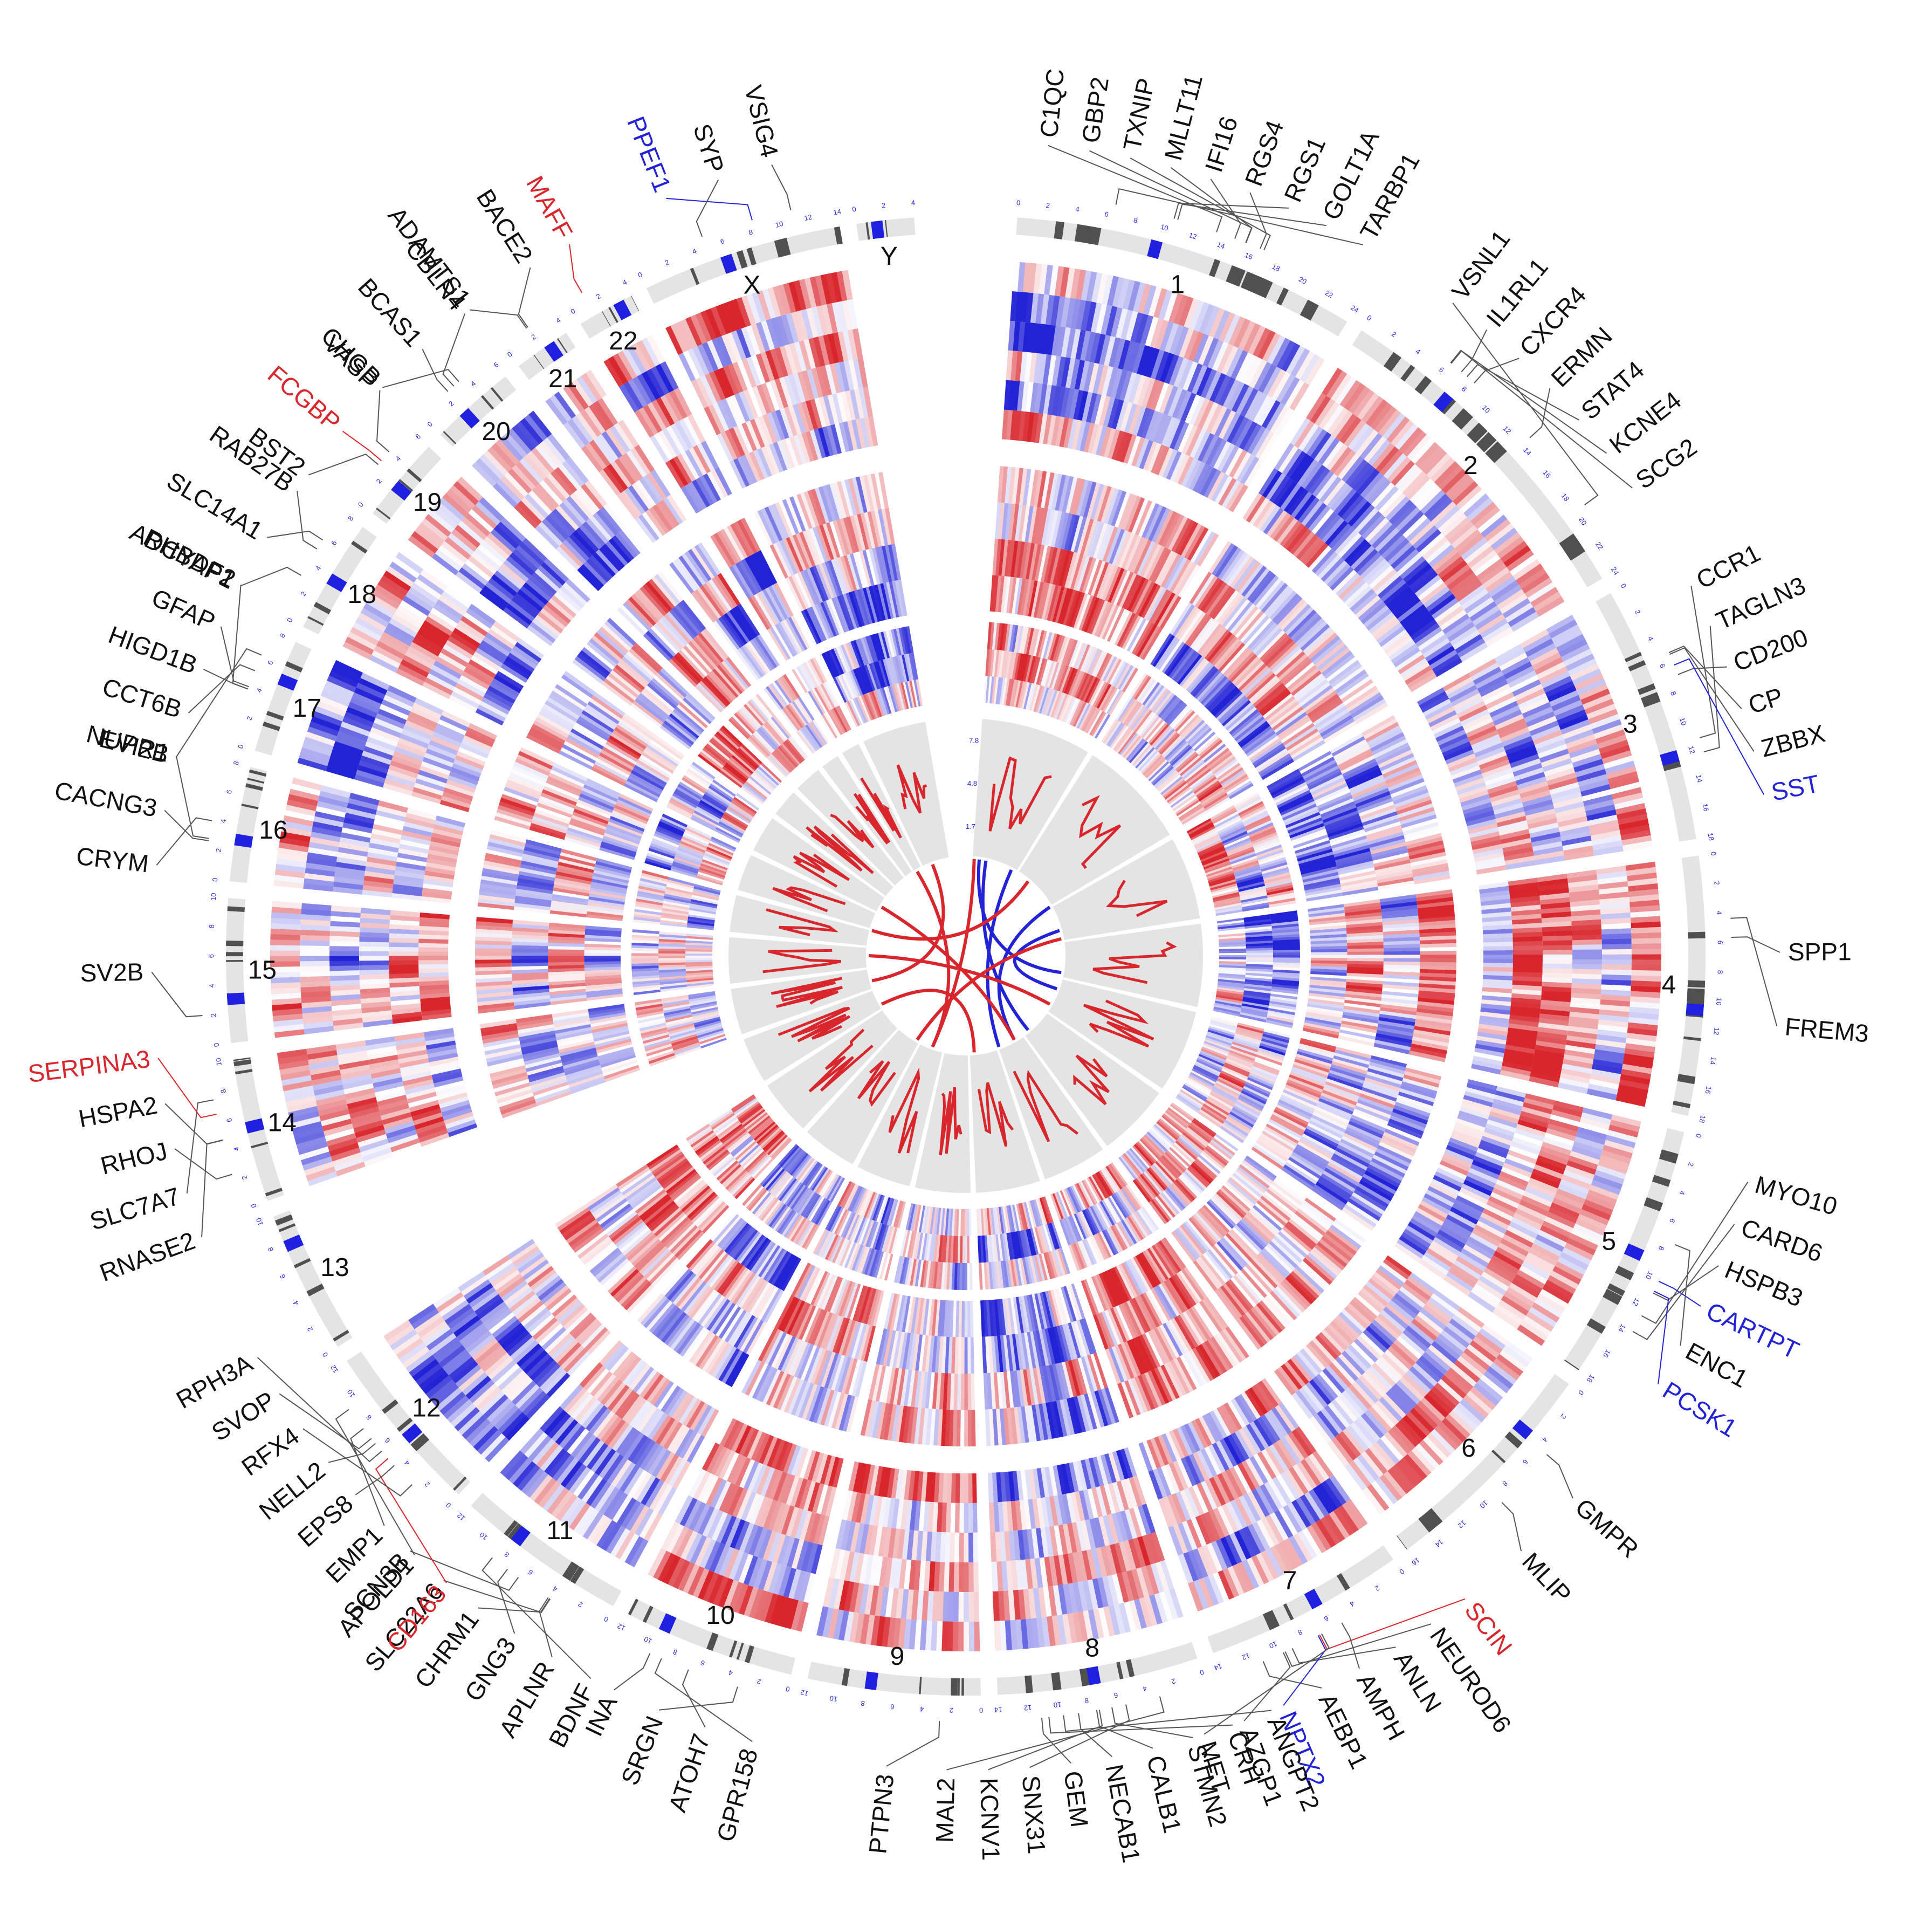 This screenshot has height=1914, width=1932. What do you see at coordinates (1705, 807) in the screenshot?
I see `axis-tick-label: 16` at bounding box center [1705, 807].